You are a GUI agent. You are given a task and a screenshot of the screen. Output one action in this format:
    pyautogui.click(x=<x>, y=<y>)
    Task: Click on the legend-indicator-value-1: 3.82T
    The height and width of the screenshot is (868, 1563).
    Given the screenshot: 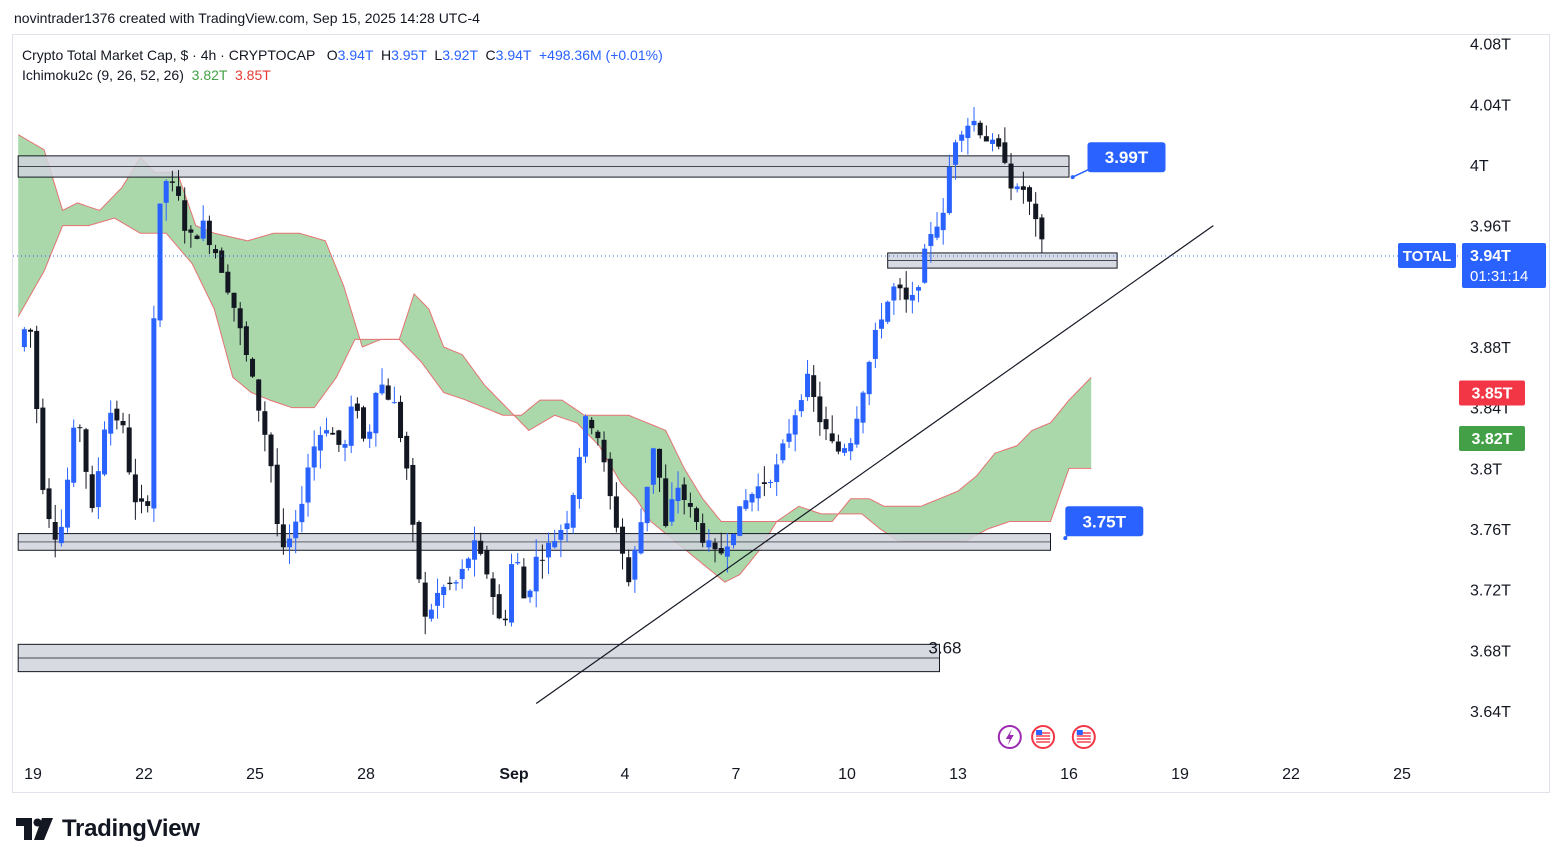 What is the action you would take?
    pyautogui.click(x=209, y=75)
    